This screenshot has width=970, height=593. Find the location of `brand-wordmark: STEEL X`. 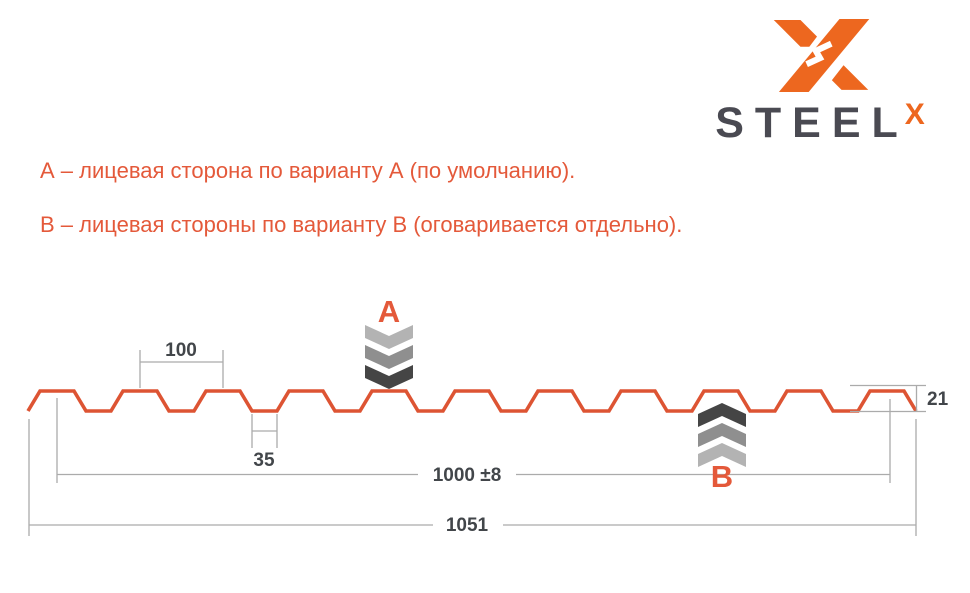

brand-wordmark: STEEL X is located at coordinates (820, 122).